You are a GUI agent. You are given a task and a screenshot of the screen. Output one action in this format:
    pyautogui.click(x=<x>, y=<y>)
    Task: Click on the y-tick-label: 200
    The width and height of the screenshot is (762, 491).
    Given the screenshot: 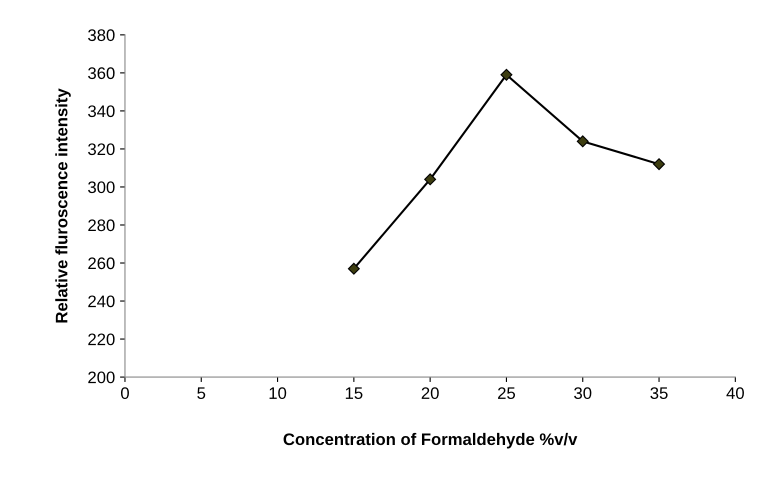 What is the action you would take?
    pyautogui.click(x=101, y=377)
    